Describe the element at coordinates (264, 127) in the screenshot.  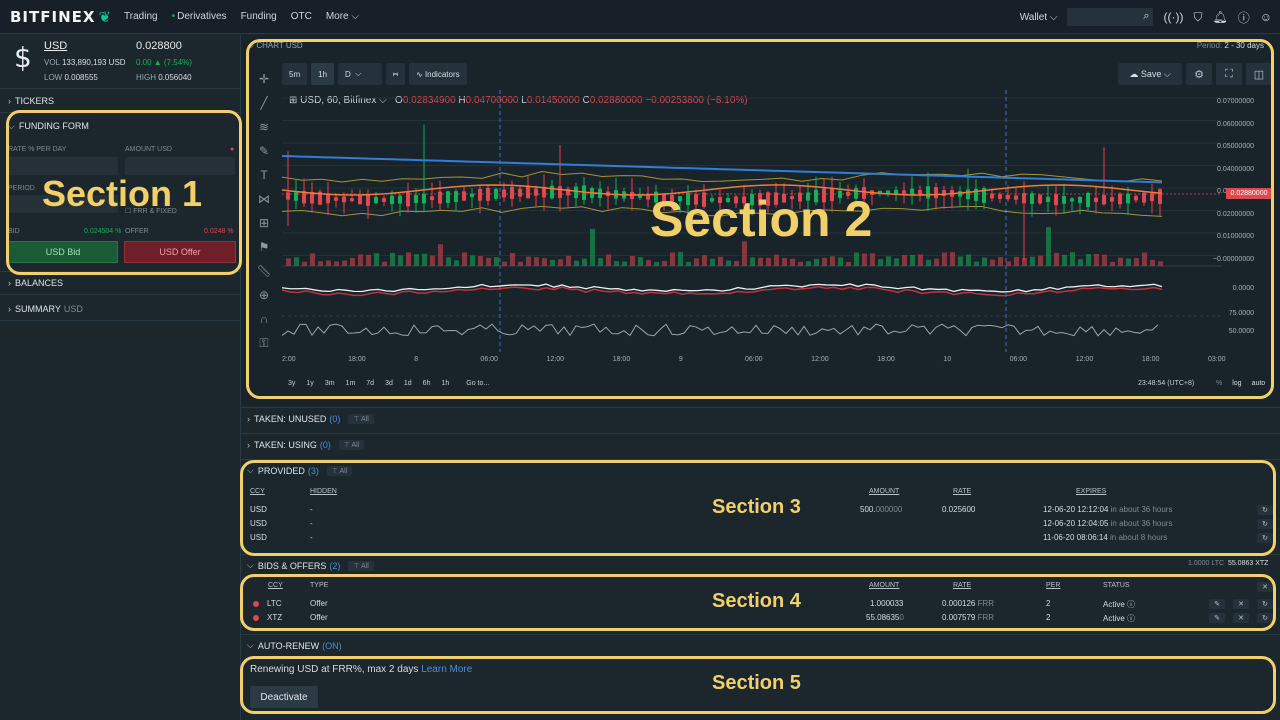
I see `fib-icon: ≋` at that location.